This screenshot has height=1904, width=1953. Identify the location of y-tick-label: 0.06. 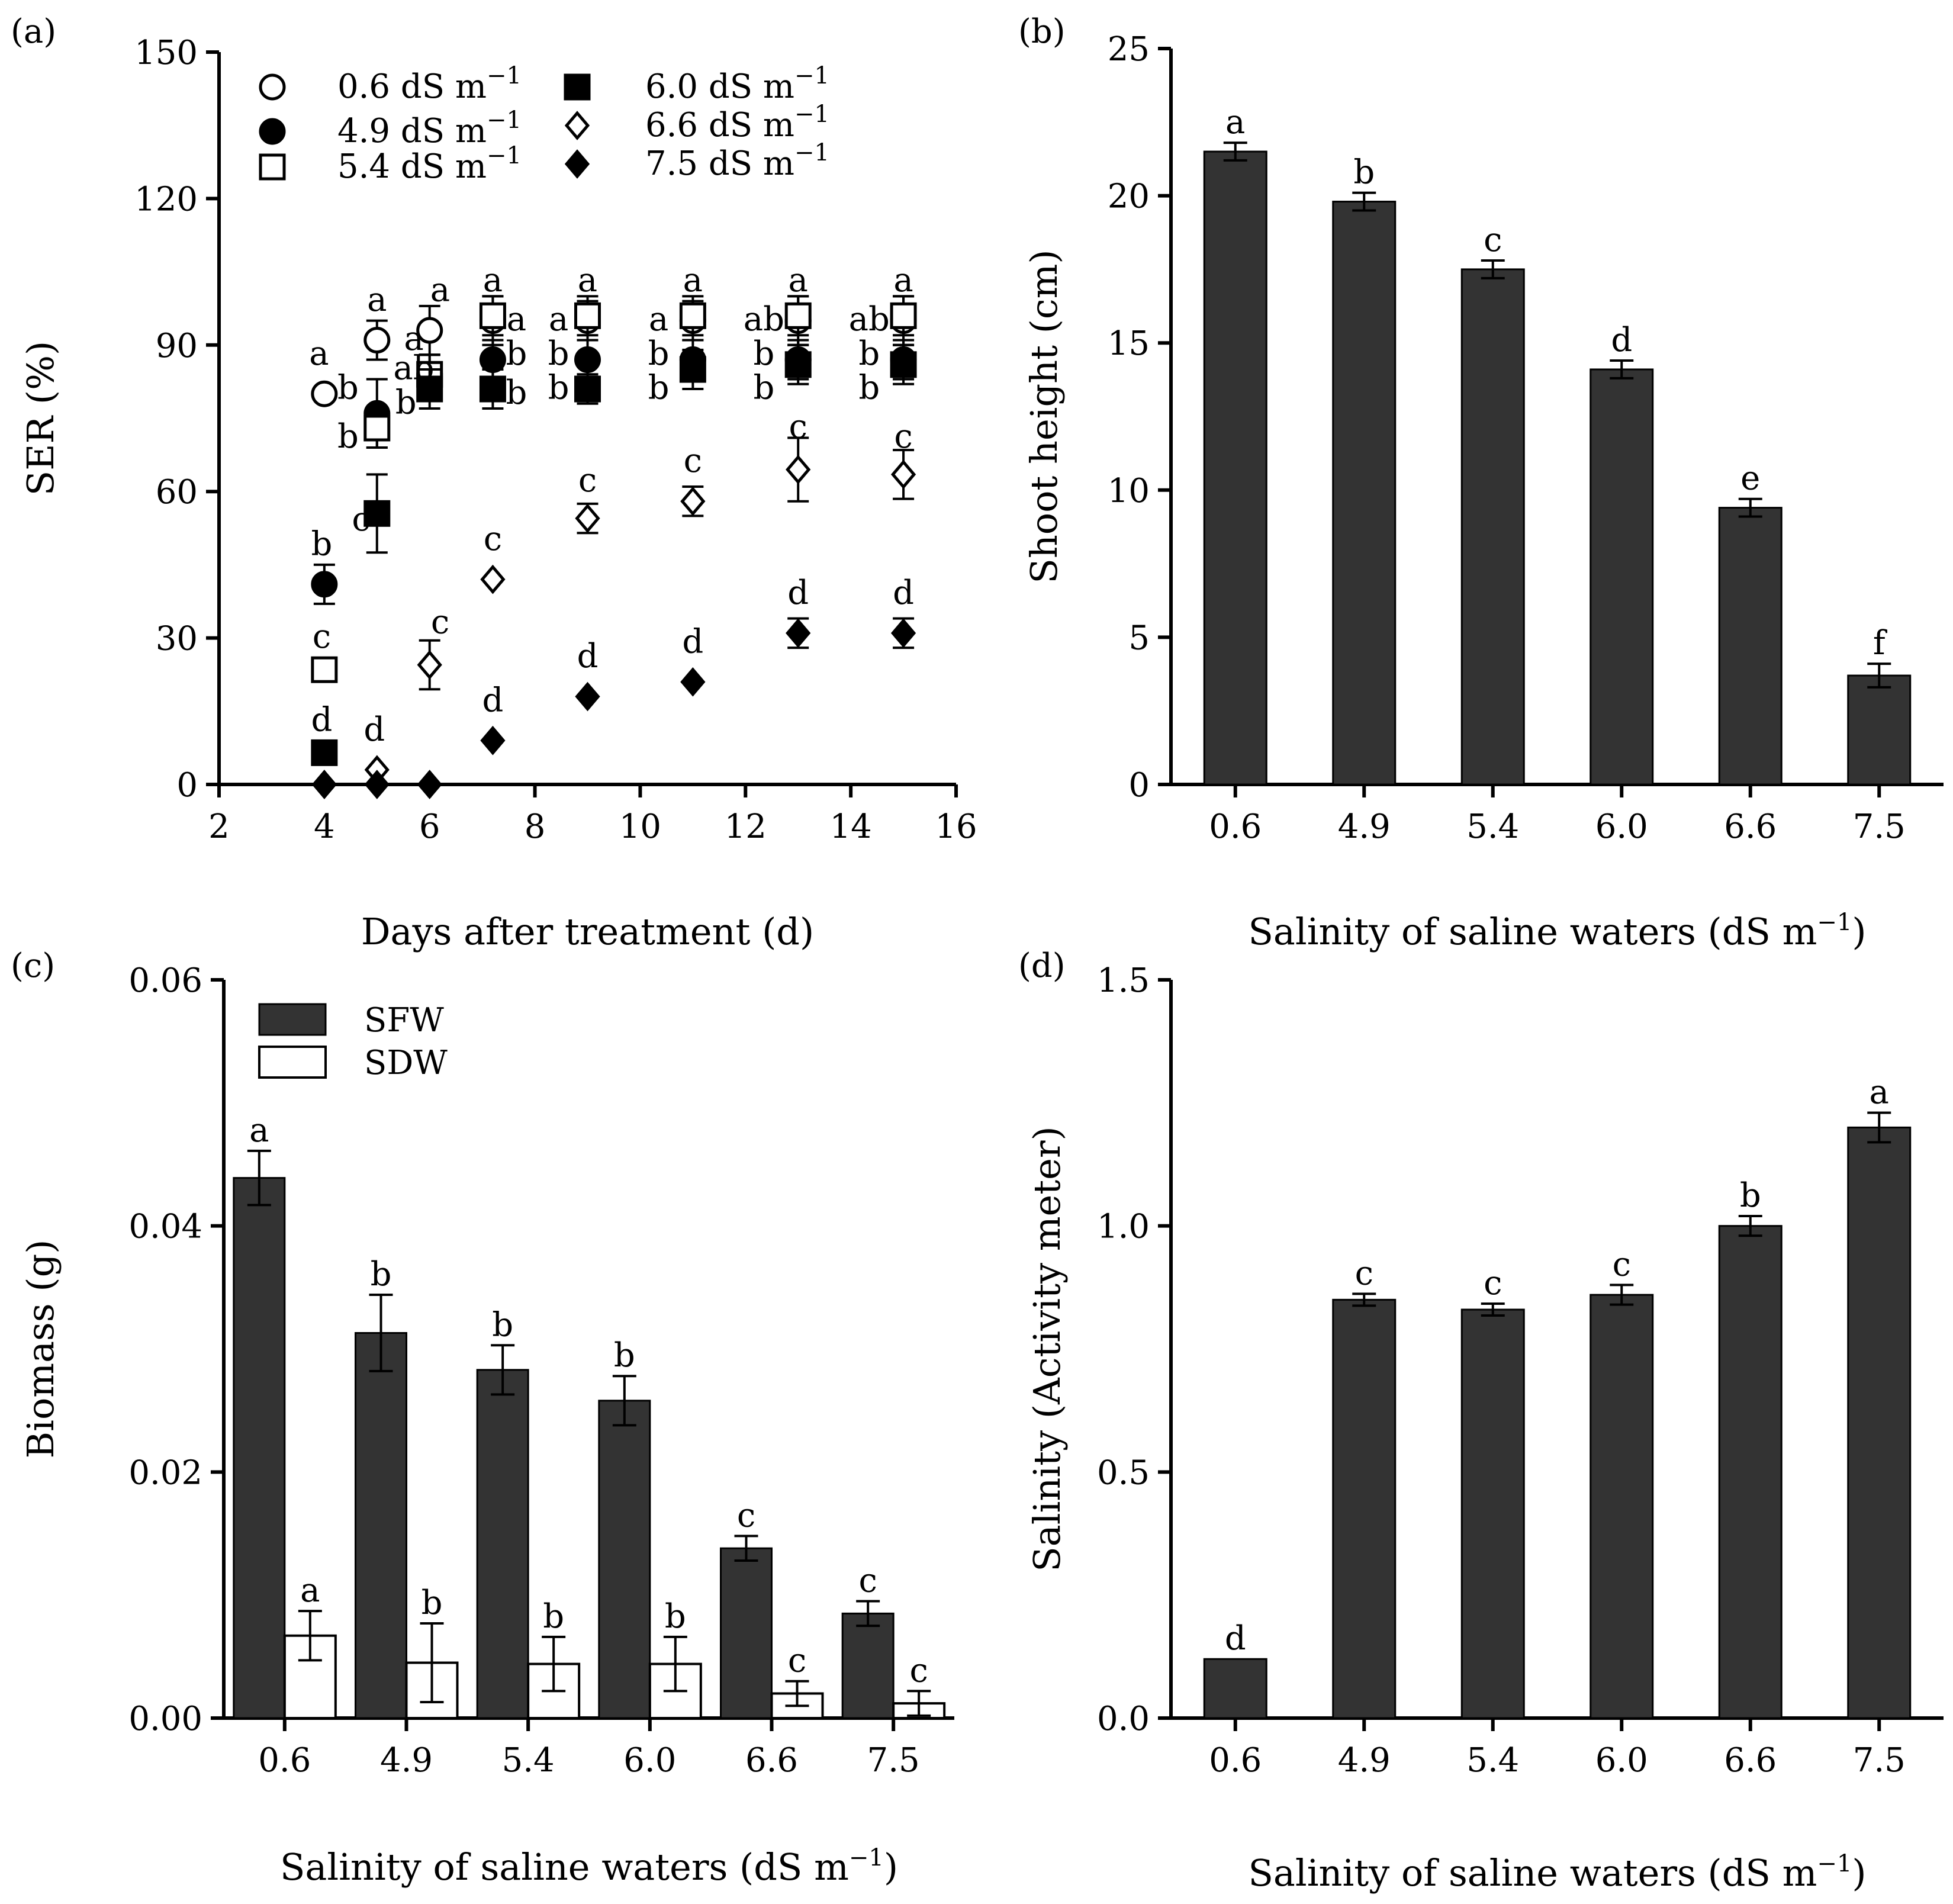
(165, 980).